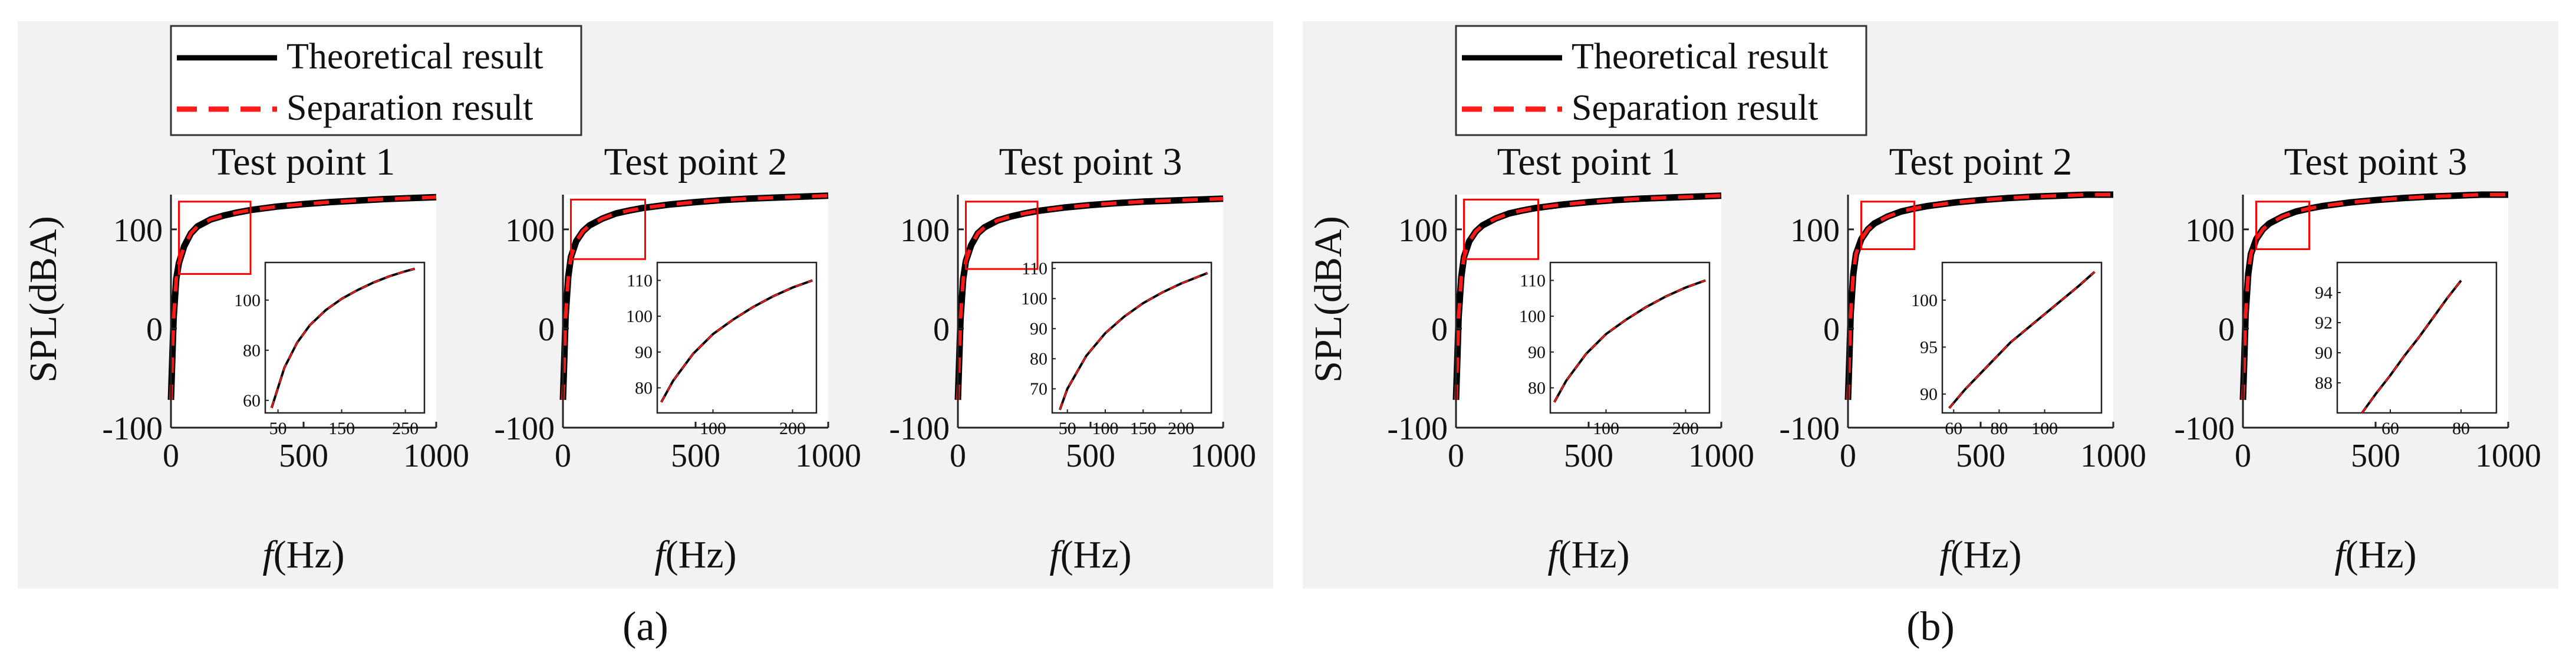 The width and height of the screenshot is (2576, 663). I want to click on legend-a-box, so click(376, 80).